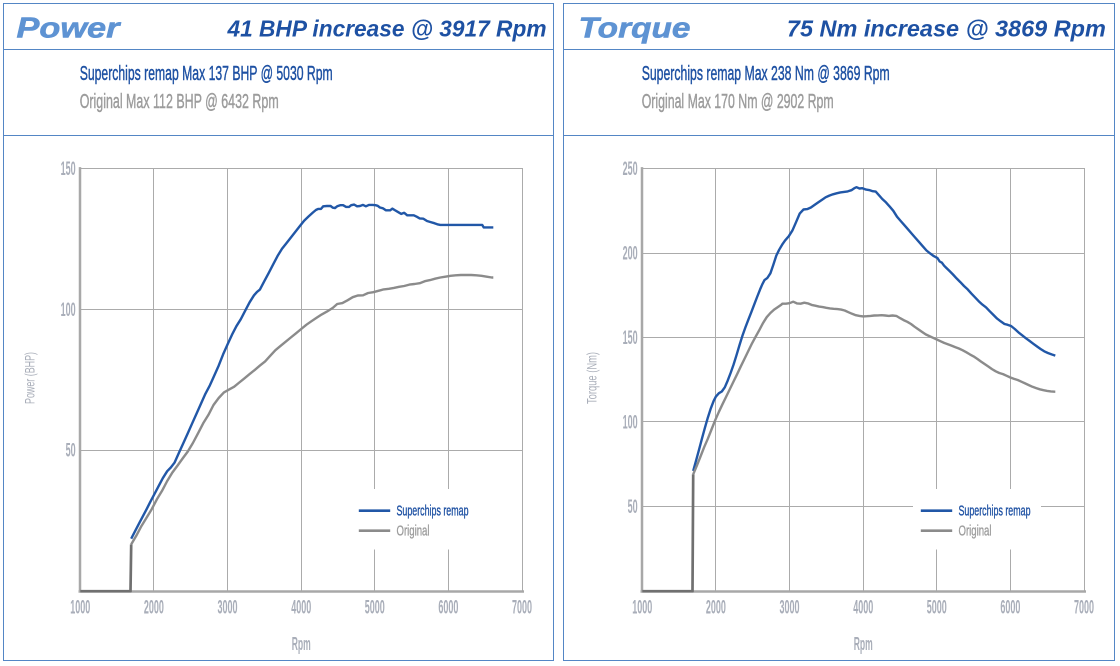 The image size is (1120, 666). I want to click on svg-text: 41 BHP increase @ 3917 Rpm, so click(387, 29).